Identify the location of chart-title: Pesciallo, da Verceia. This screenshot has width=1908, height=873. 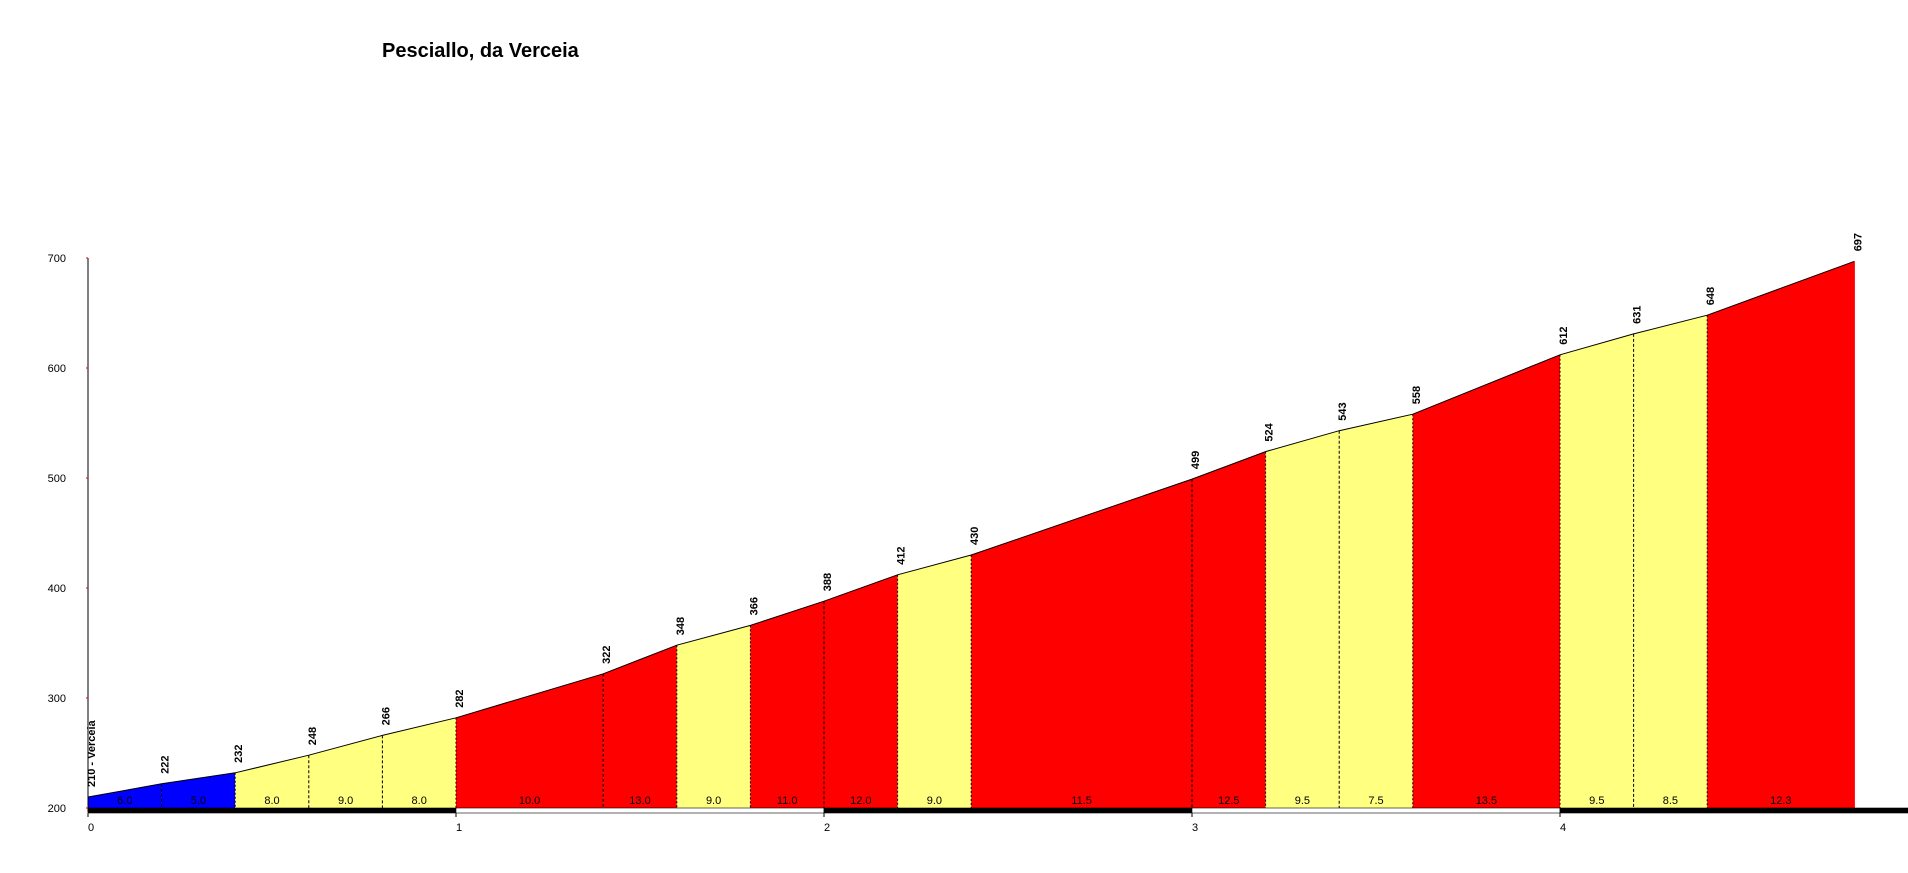
(480, 51).